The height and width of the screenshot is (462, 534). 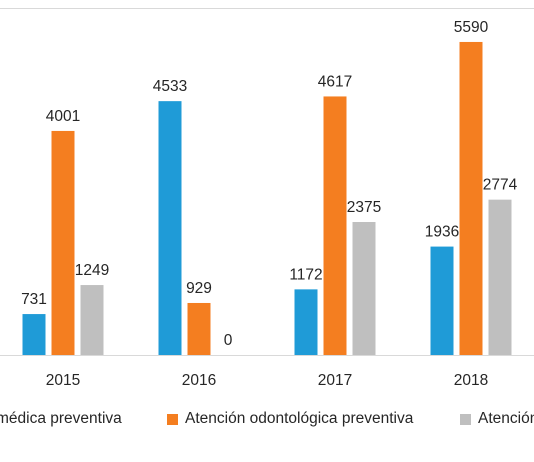 I want to click on data-label-2018-series-2: 5590, so click(x=471, y=27).